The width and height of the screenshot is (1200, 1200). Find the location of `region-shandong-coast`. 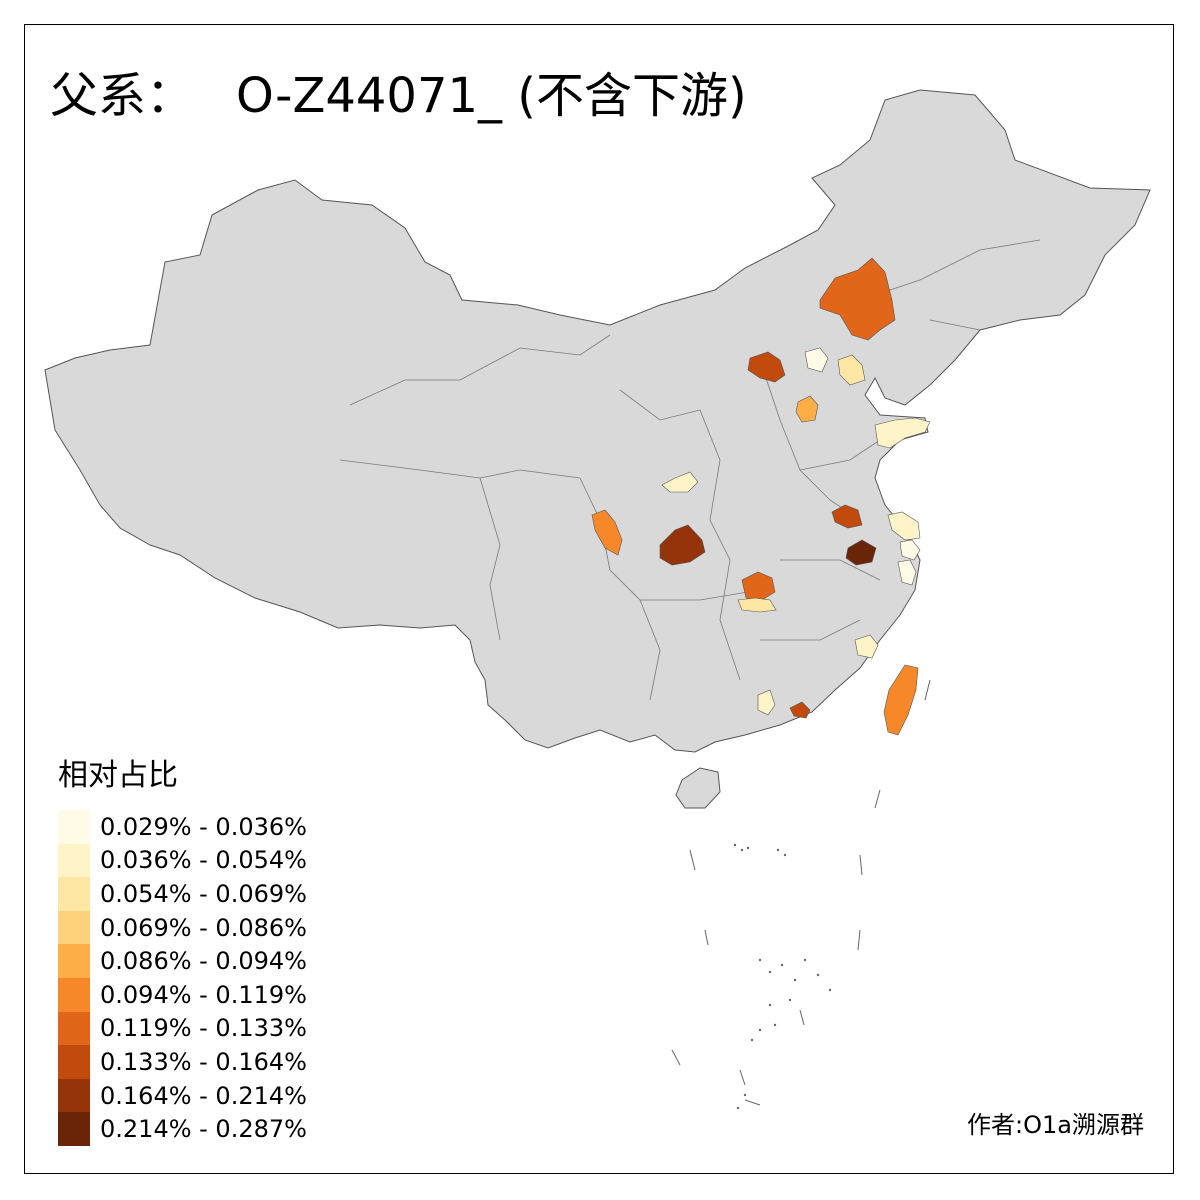

region-shandong-coast is located at coordinates (902, 433).